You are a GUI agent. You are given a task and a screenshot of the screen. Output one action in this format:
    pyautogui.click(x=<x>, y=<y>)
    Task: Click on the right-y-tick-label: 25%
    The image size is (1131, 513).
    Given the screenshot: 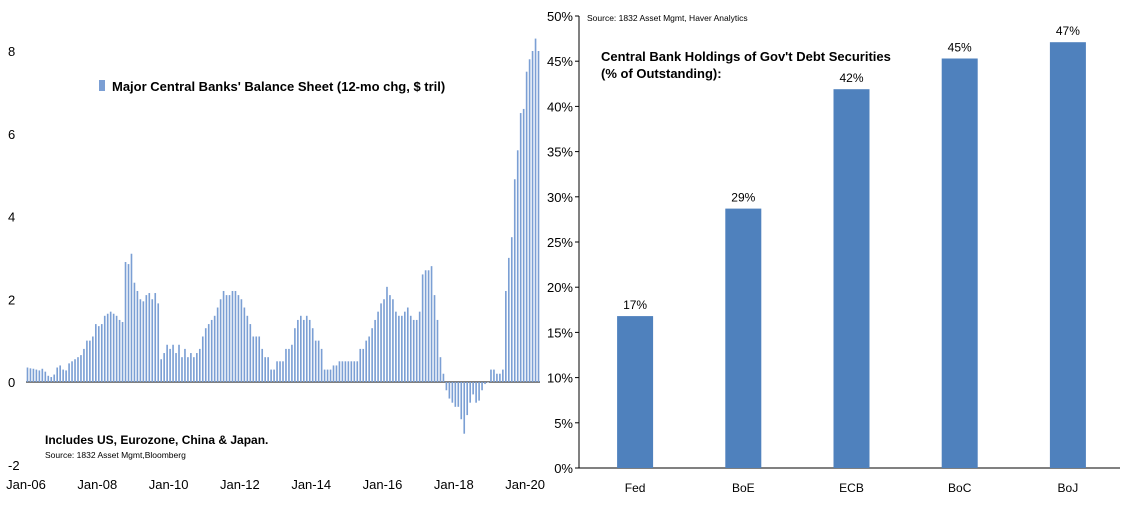 What is the action you would take?
    pyautogui.click(x=560, y=242)
    